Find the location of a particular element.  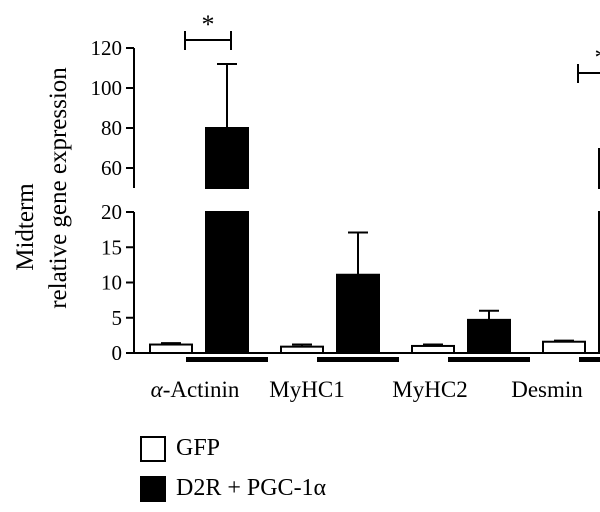

y-tick-label: 120 is located at coordinates (107, 48).